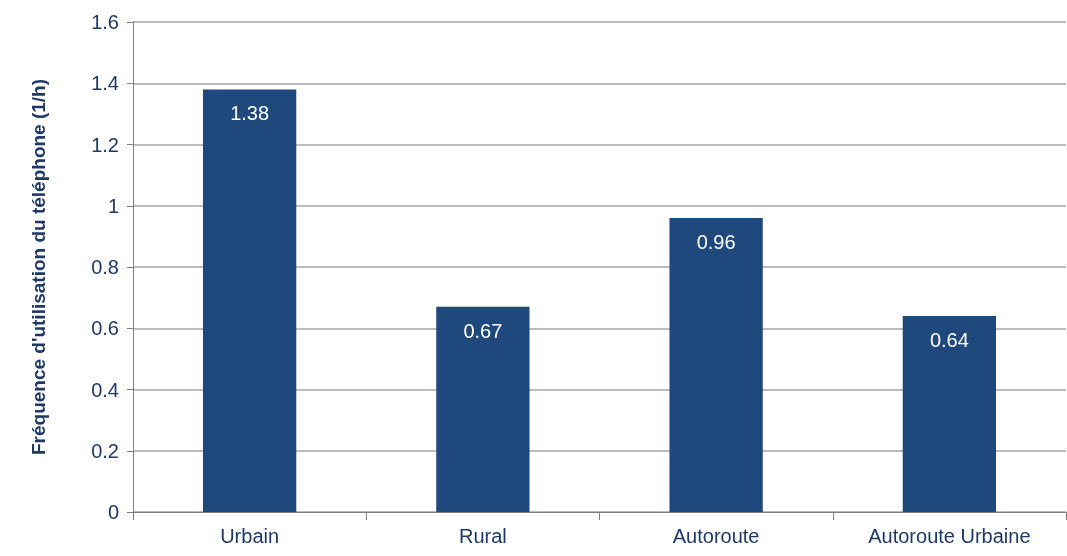  What do you see at coordinates (105, 267) in the screenshot?
I see `y-tick-label: 0.8` at bounding box center [105, 267].